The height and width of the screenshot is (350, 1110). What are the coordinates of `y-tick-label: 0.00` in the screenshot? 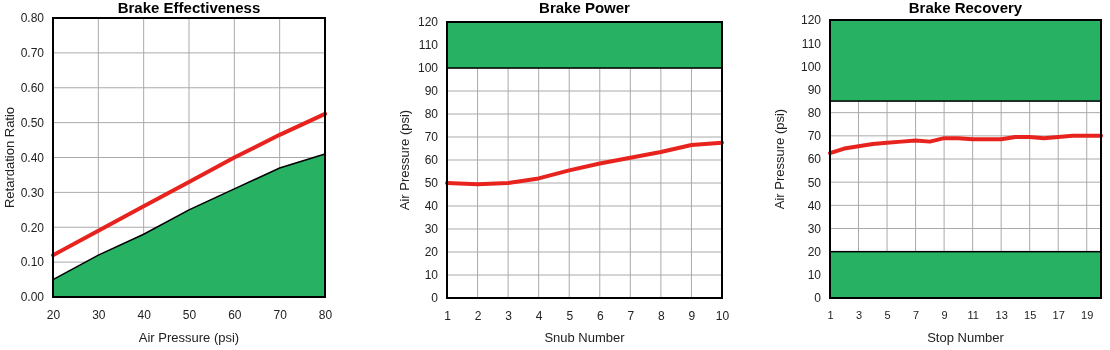 It's located at (32, 297).